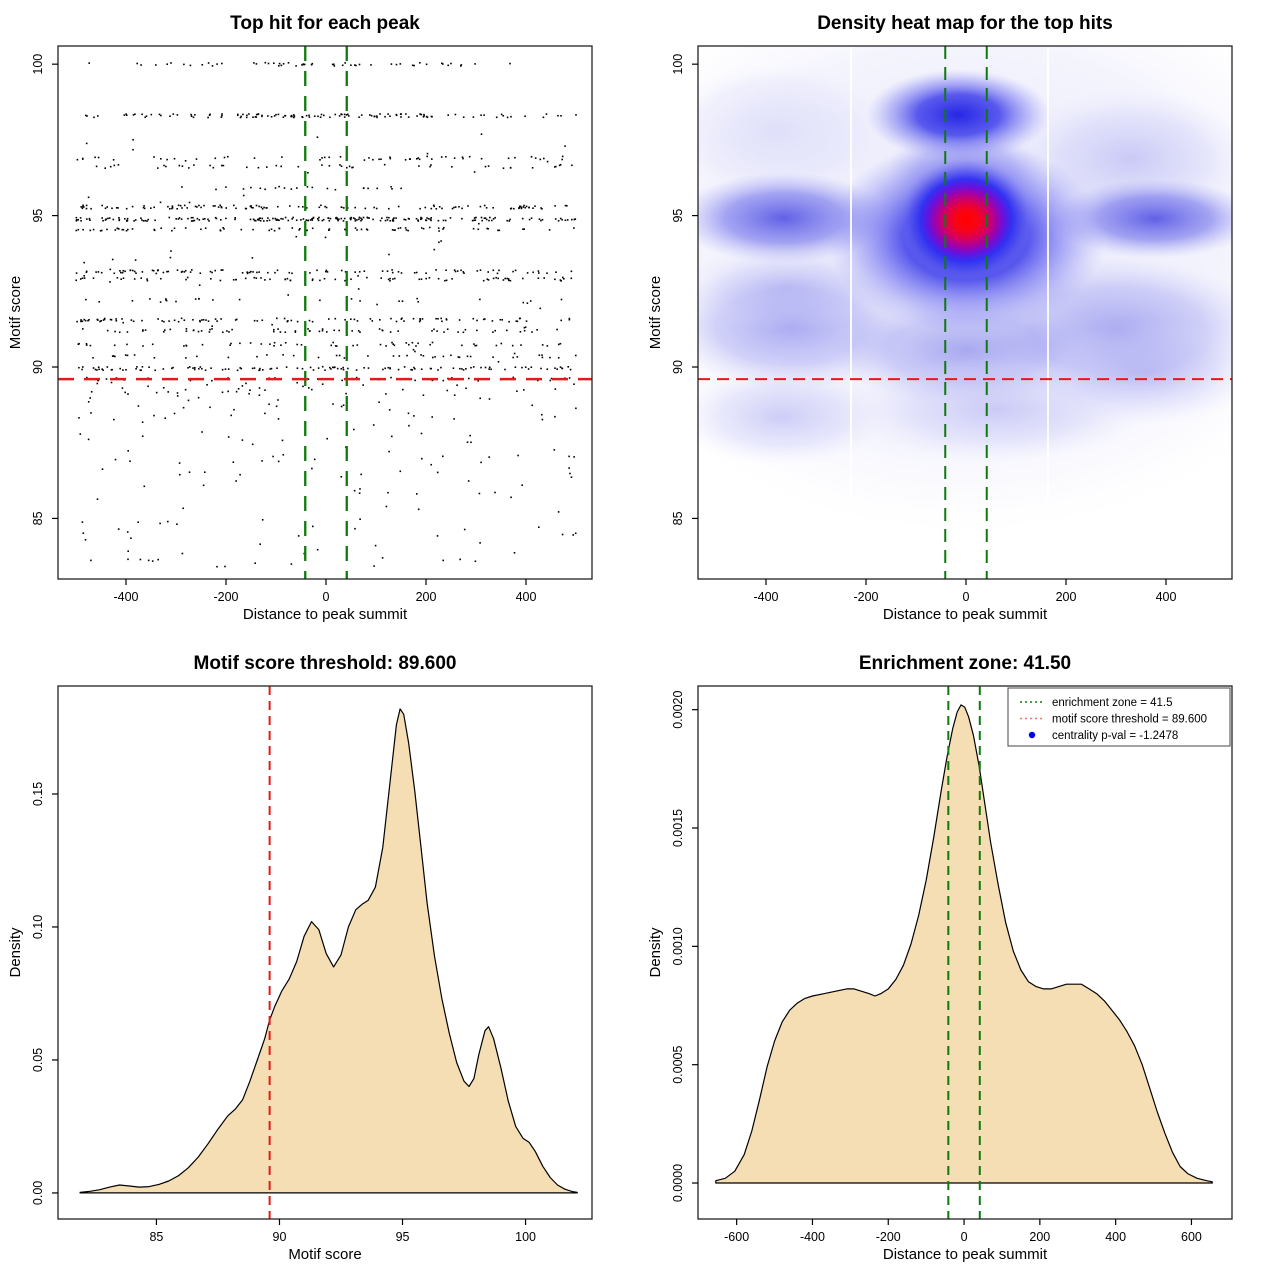 The height and width of the screenshot is (1280, 1280). Describe the element at coordinates (678, 828) in the screenshot. I see `y-tick-label: 0.0015` at that location.